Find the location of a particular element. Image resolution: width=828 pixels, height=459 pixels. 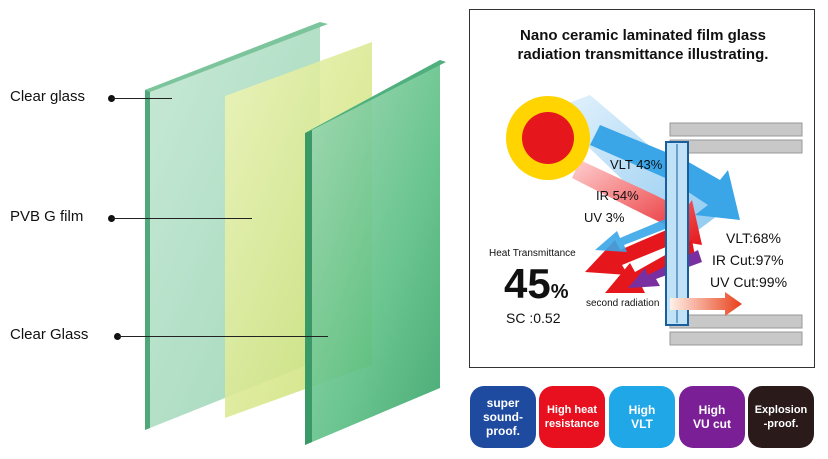

leader-line-middle is located at coordinates (182, 218).